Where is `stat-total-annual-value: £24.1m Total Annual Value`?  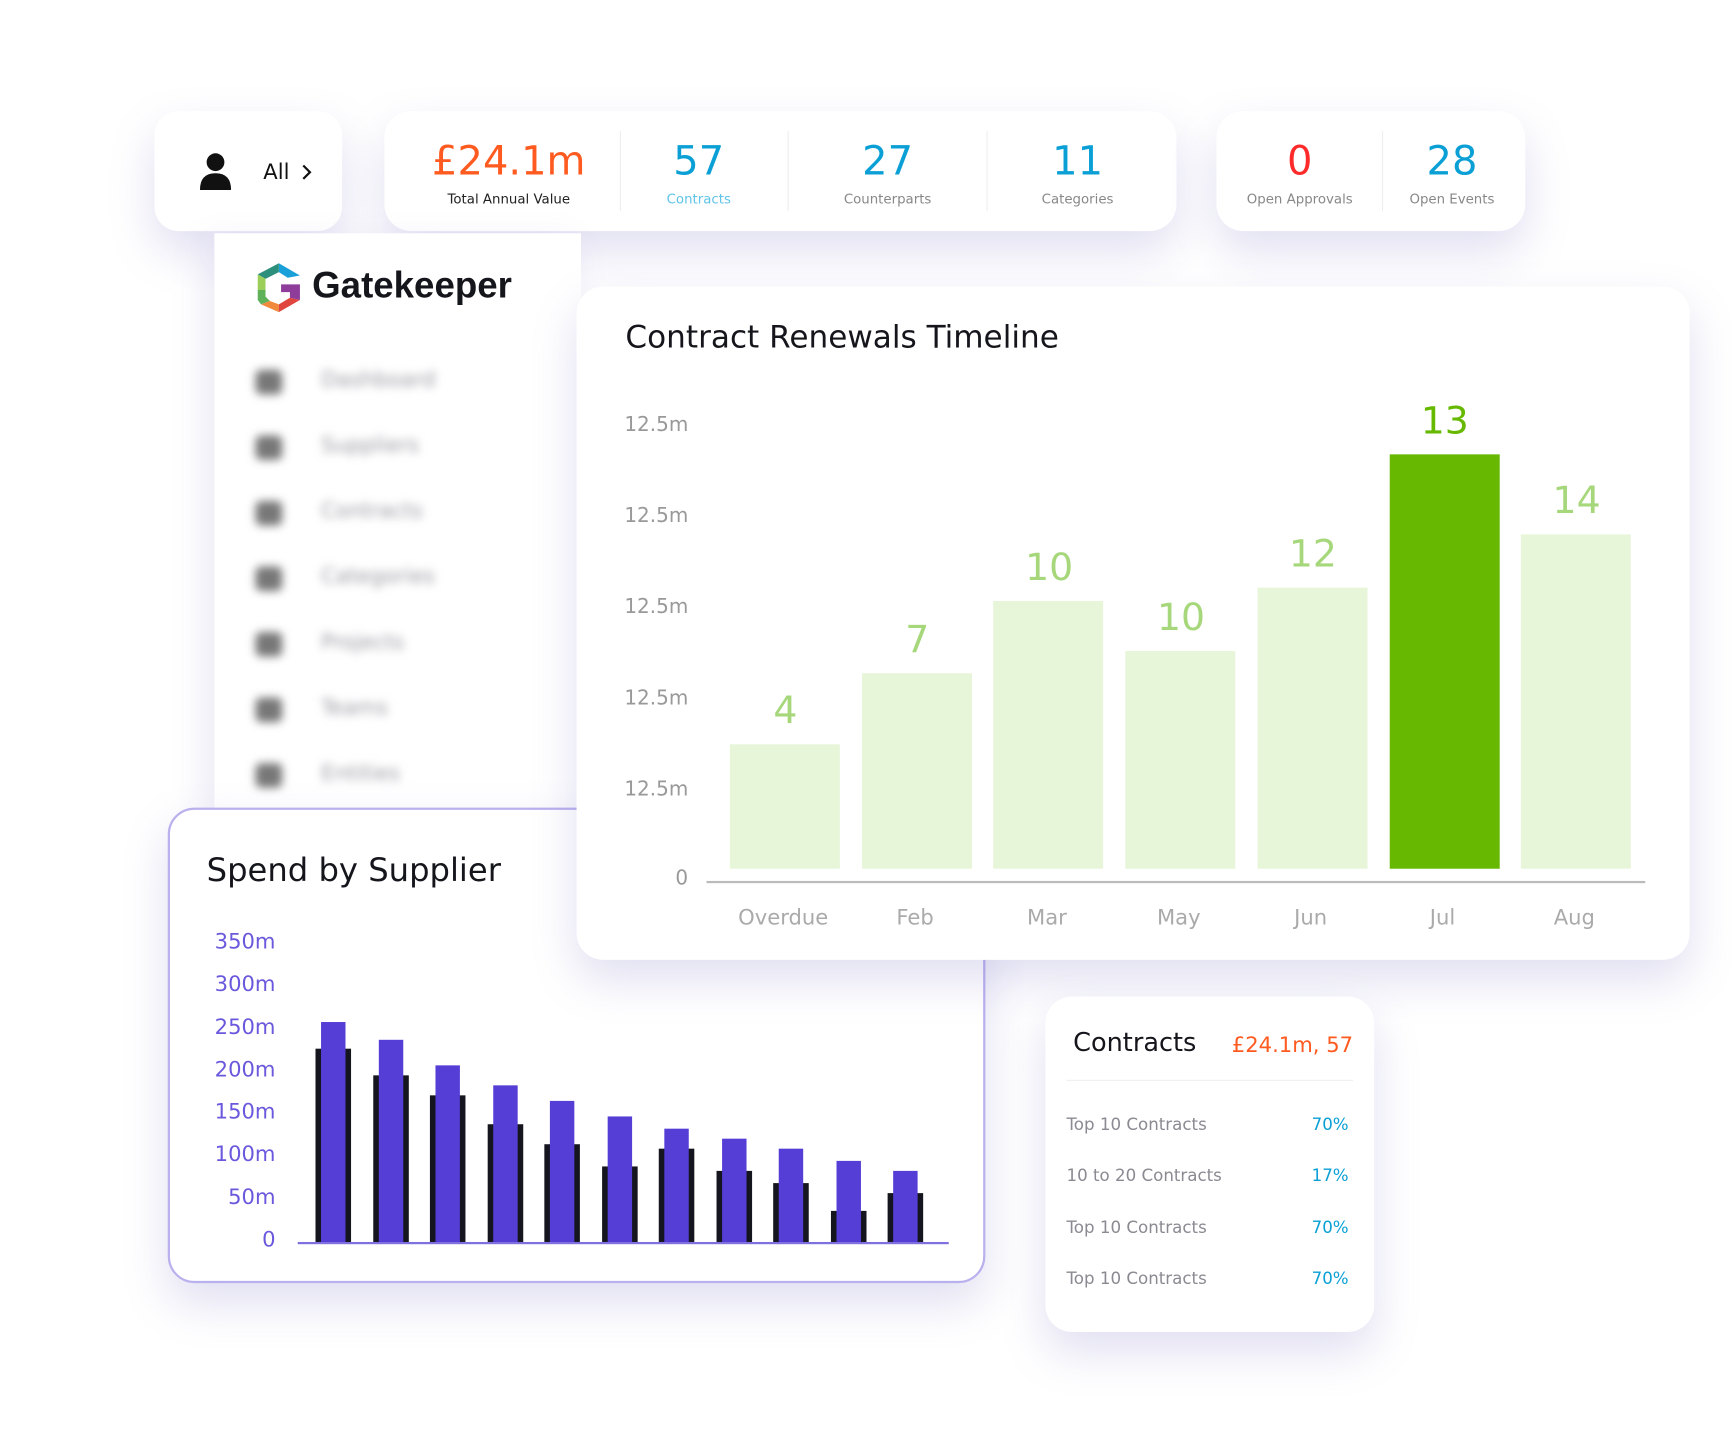
stat-total-annual-value: £24.1m Total Annual Value is located at coordinates (508, 171).